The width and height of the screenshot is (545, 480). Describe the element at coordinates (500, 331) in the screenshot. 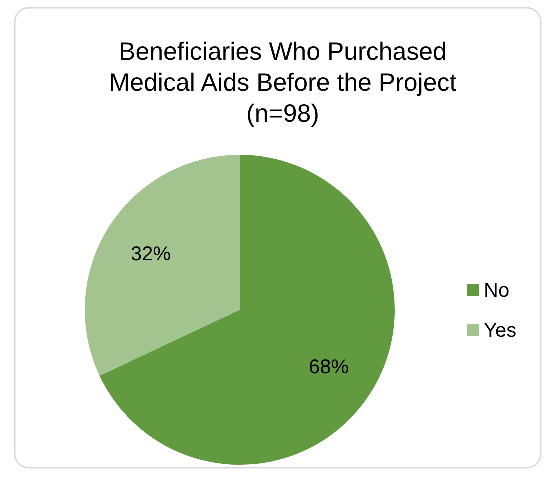

I see `legend-label: Yes` at that location.